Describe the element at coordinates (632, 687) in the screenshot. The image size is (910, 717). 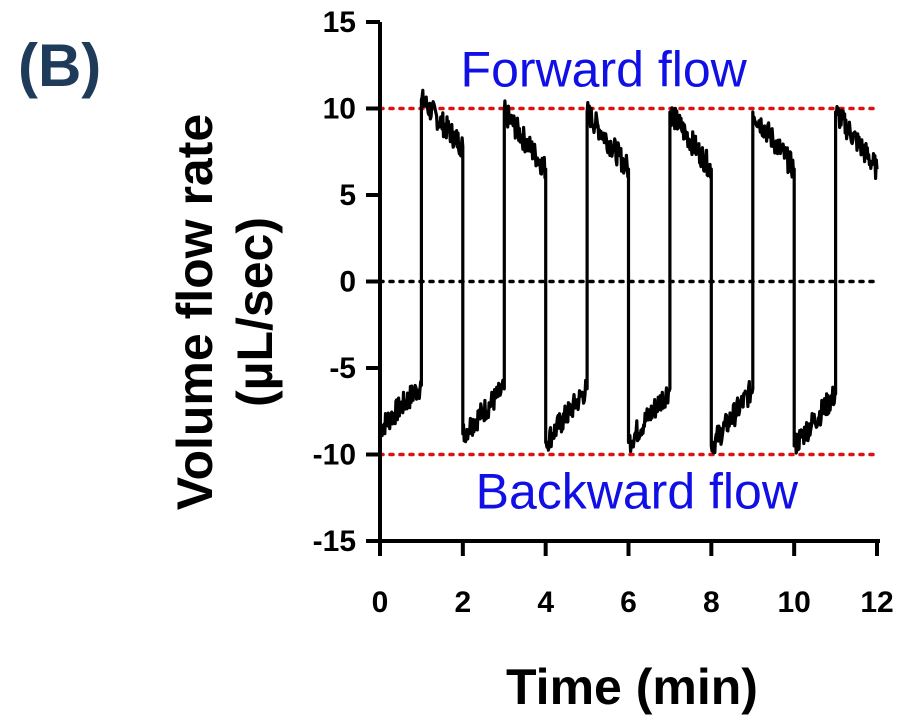
I see `x-axis-title: Time (min)` at that location.